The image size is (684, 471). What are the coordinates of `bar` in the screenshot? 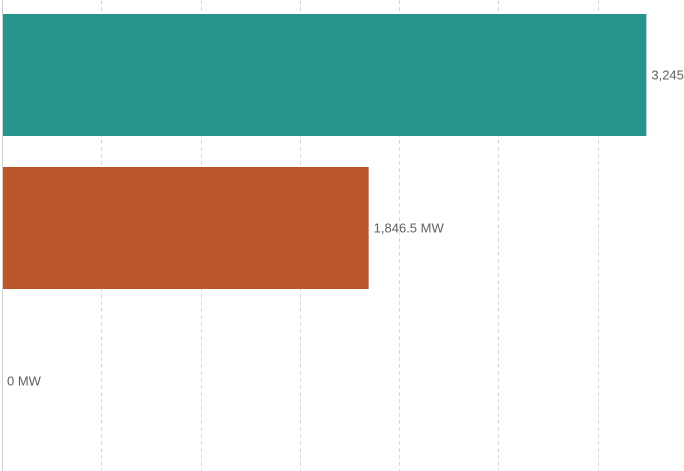 It's located at (185, 228).